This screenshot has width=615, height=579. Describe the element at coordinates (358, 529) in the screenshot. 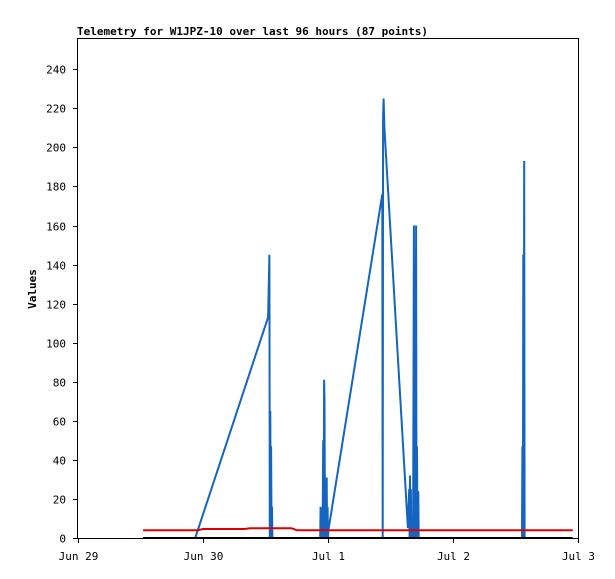

I see `series-line` at that location.